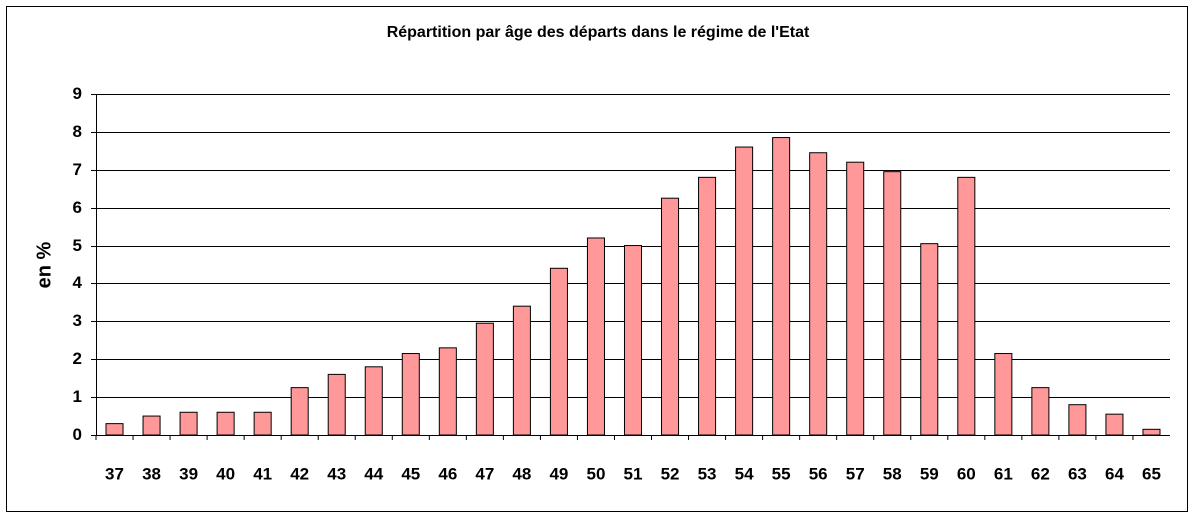  What do you see at coordinates (447, 473) in the screenshot?
I see `x-tick-label: 46` at bounding box center [447, 473].